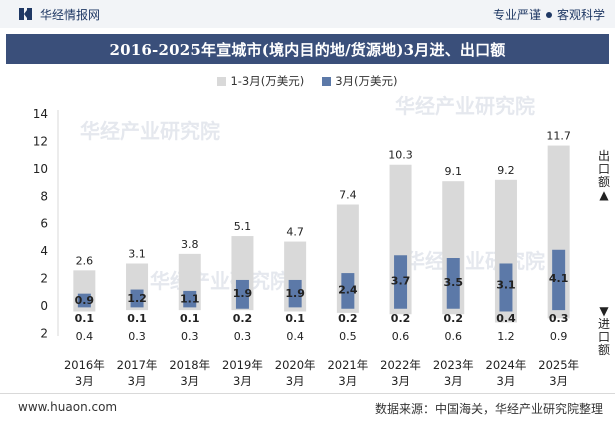 The height and width of the screenshot is (427, 615). What do you see at coordinates (454, 282) in the screenshot?
I see `data-label-export-monthly: 3.5` at bounding box center [454, 282].